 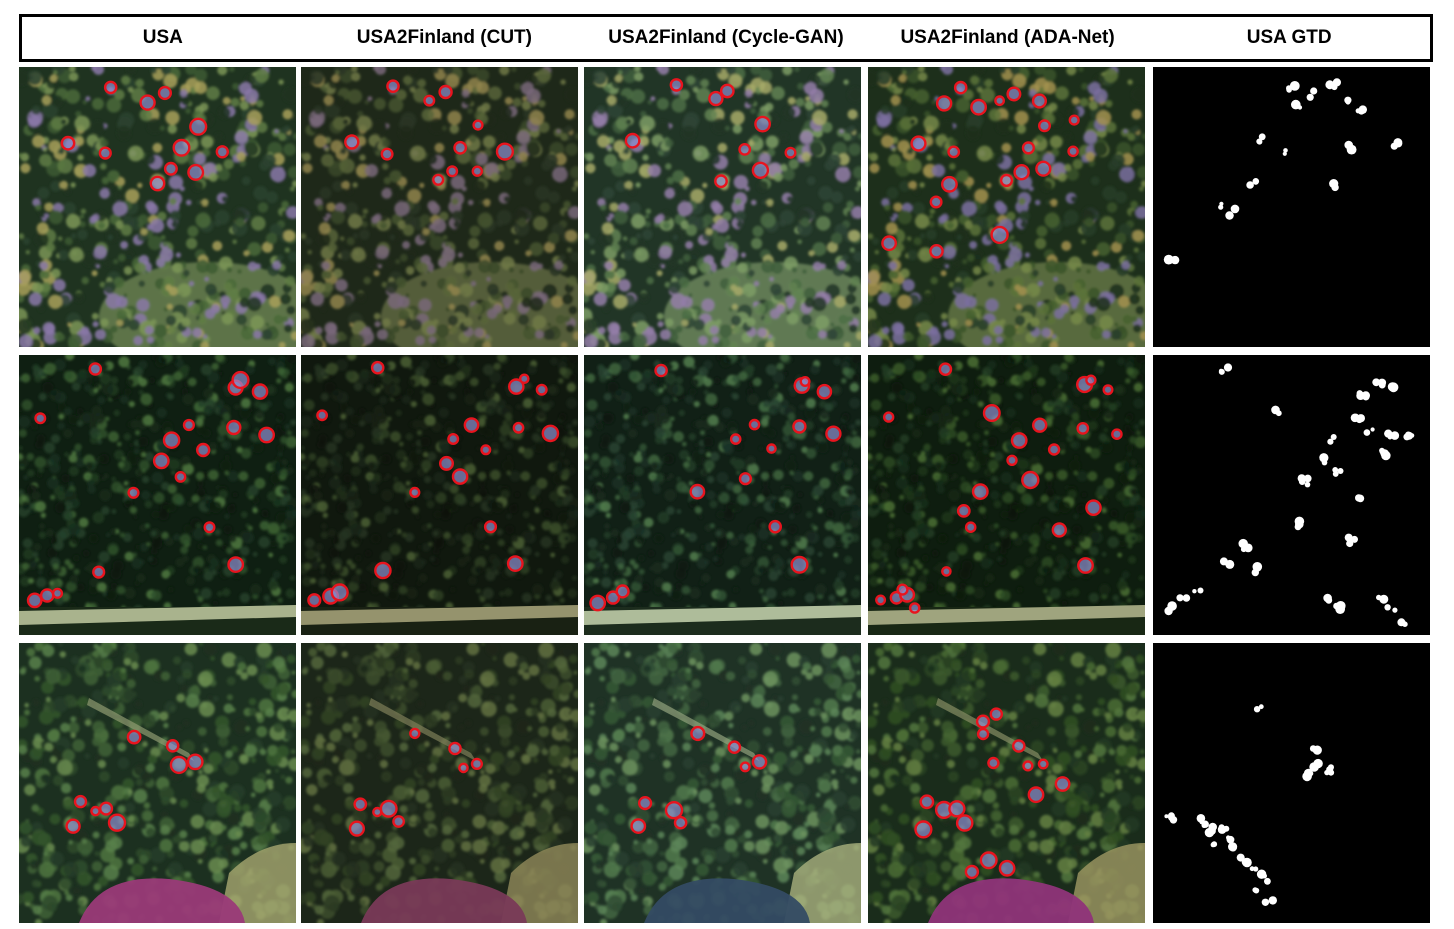 What do you see at coordinates (1006, 495) in the screenshot?
I see `aerial-image` at bounding box center [1006, 495].